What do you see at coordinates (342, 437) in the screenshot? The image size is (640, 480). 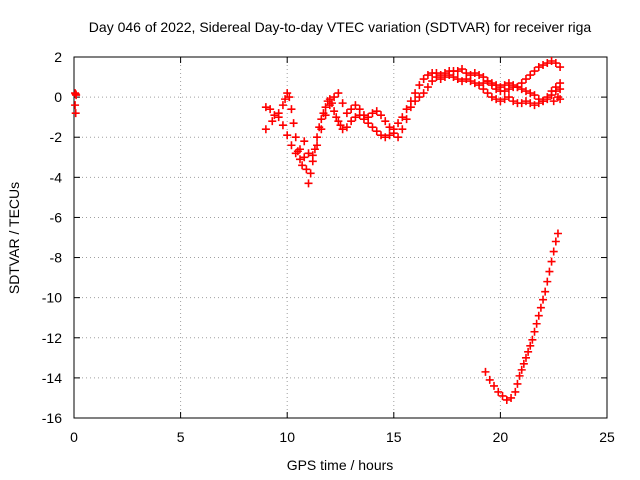 I see `x-tick-labels: 0 5 10 15 20 25` at bounding box center [342, 437].